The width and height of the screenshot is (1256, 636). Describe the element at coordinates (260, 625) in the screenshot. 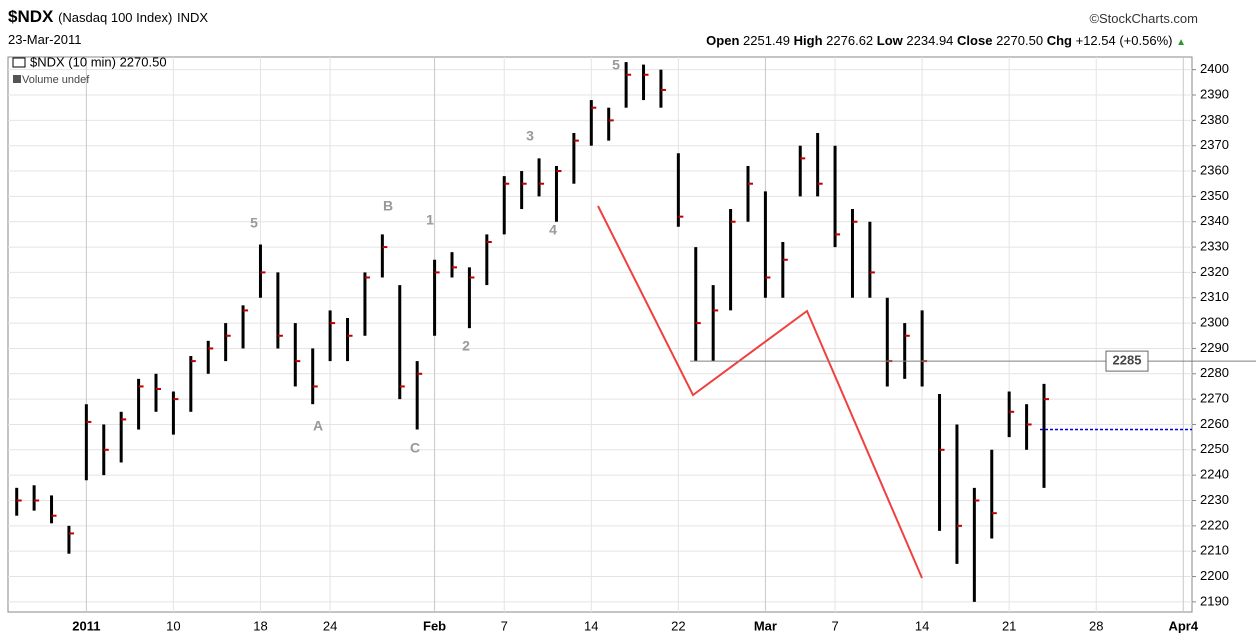

I see `x-tick-label: 18` at that location.